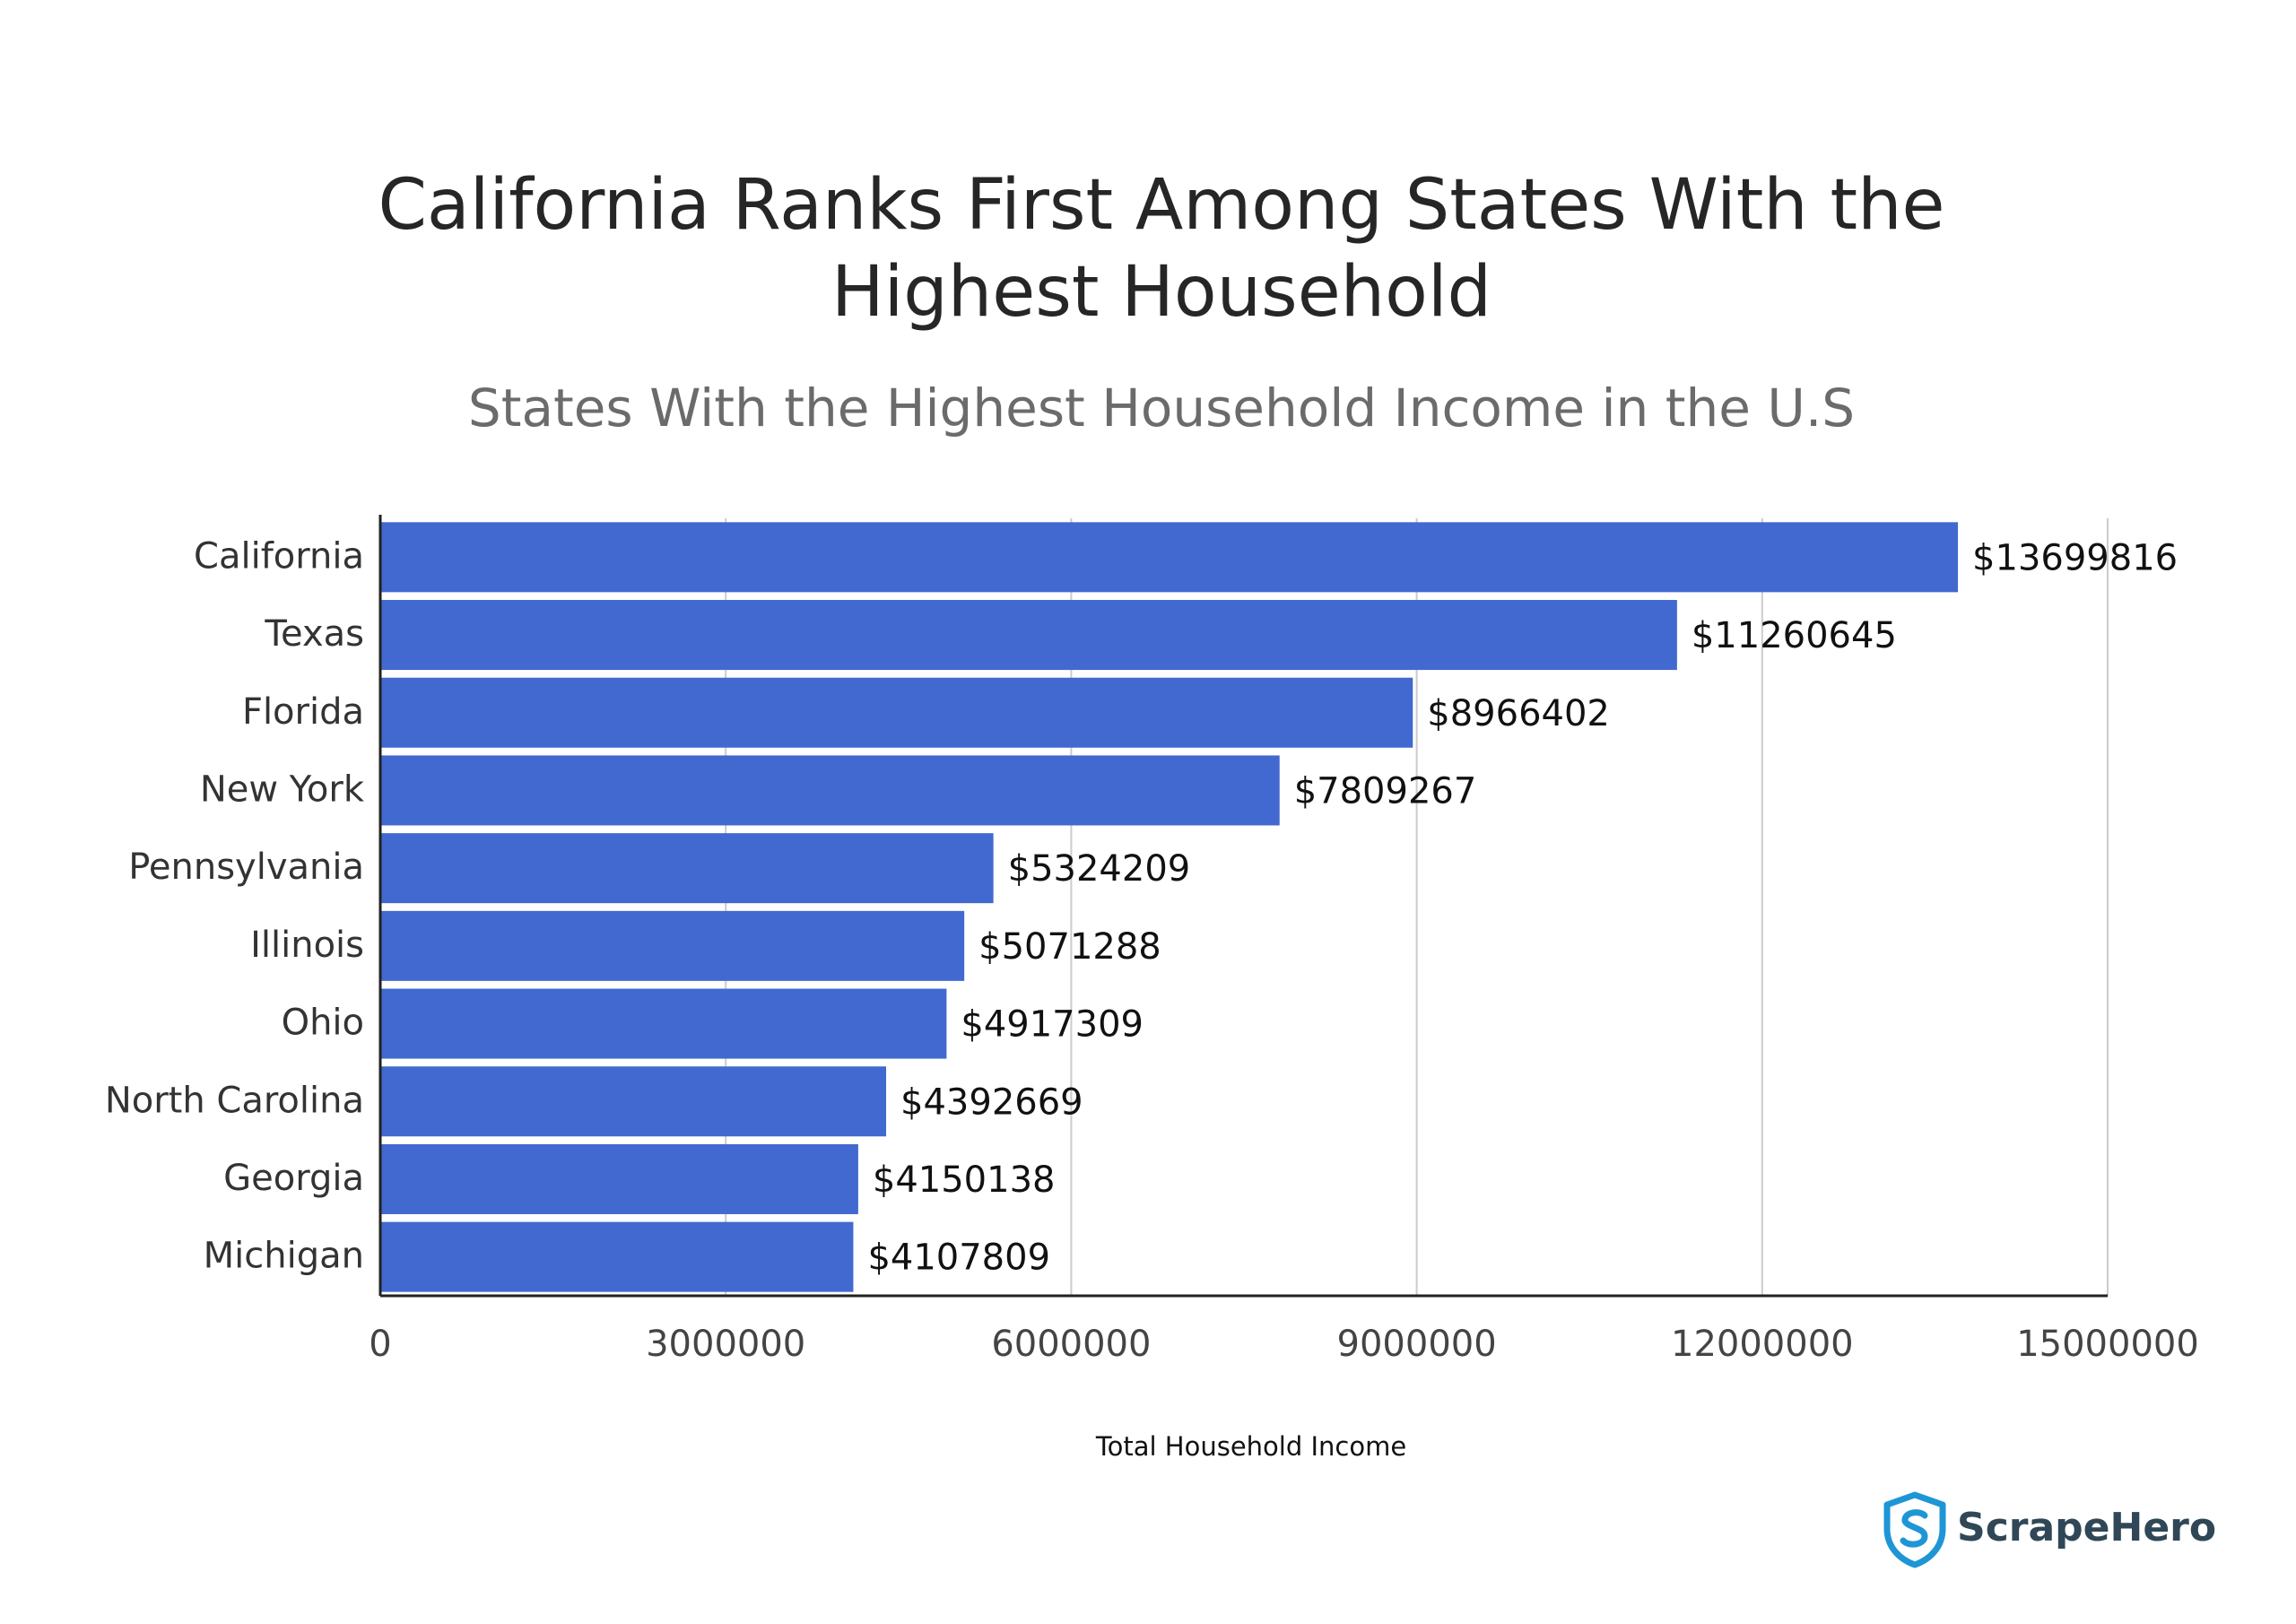 Image resolution: width=2296 pixels, height=1624 pixels. What do you see at coordinates (279, 556) in the screenshot?
I see `category-label: California` at bounding box center [279, 556].